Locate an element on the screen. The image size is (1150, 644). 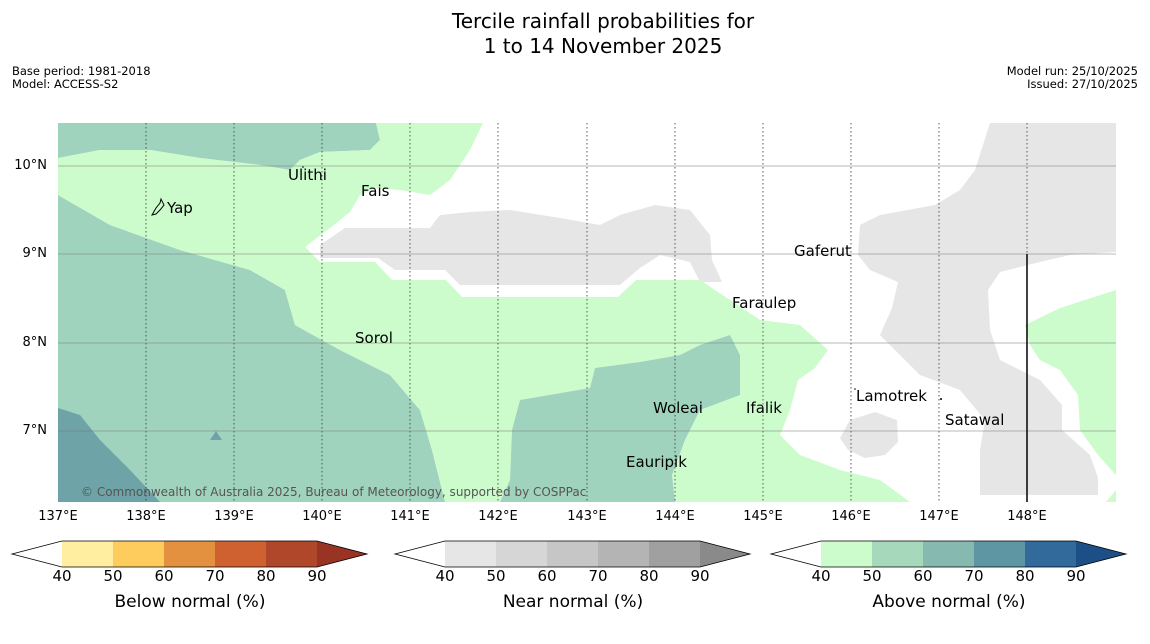
colorbar-near-outline is located at coordinates (572, 554).